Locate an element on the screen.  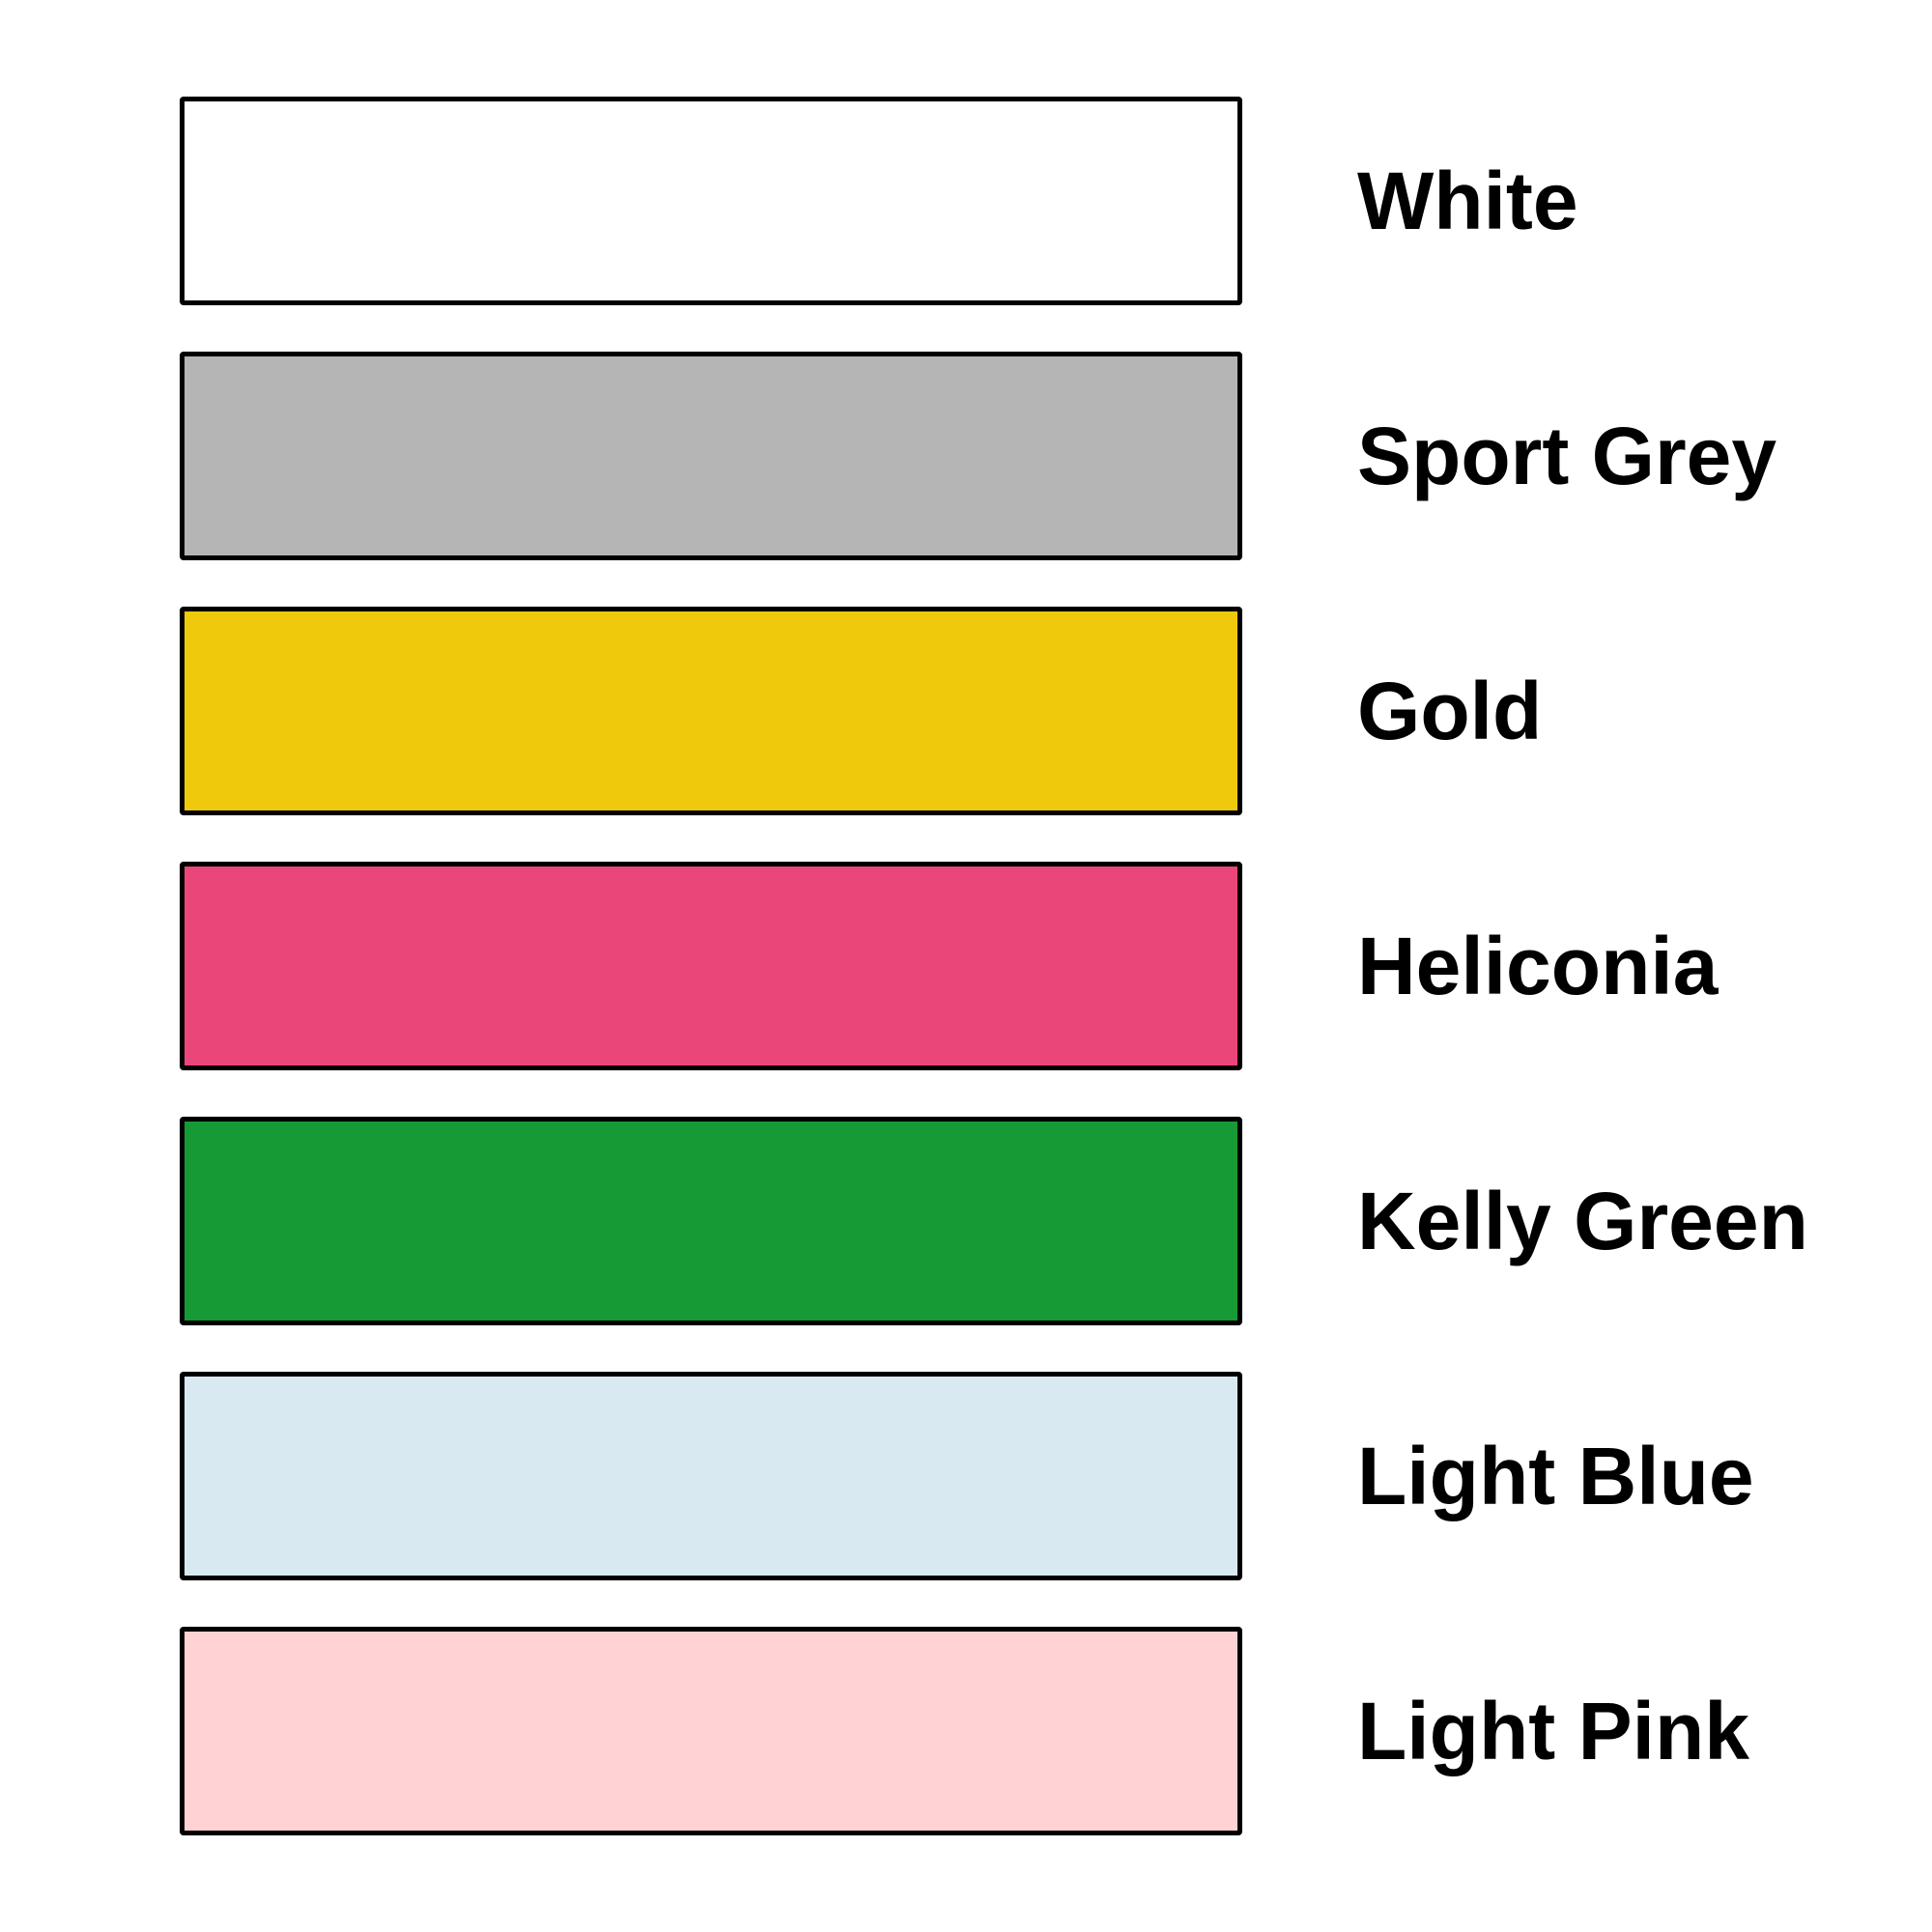
color-label: Light Pink is located at coordinates (1553, 1731).